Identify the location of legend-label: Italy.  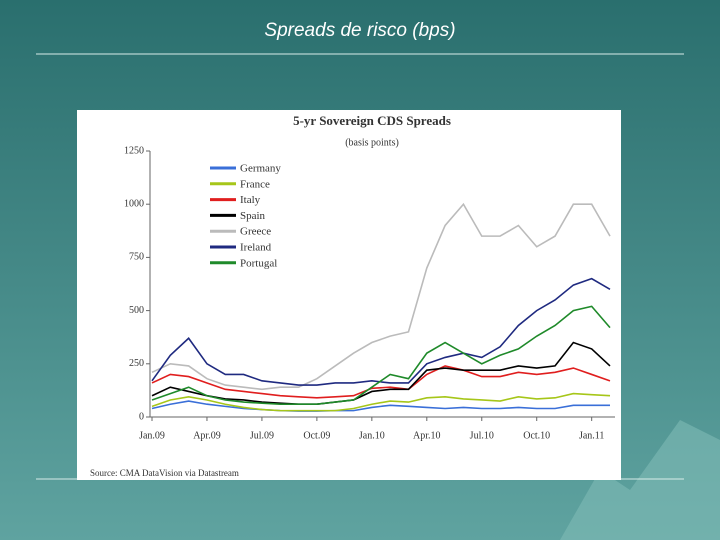
(250, 200).